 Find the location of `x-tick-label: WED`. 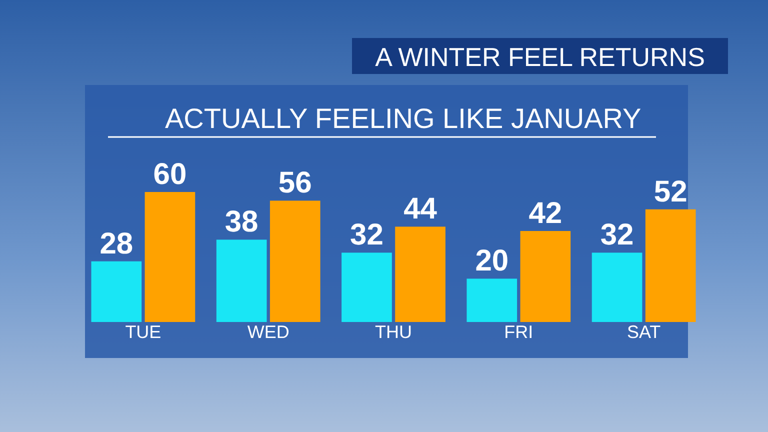

x-tick-label: WED is located at coordinates (268, 332).